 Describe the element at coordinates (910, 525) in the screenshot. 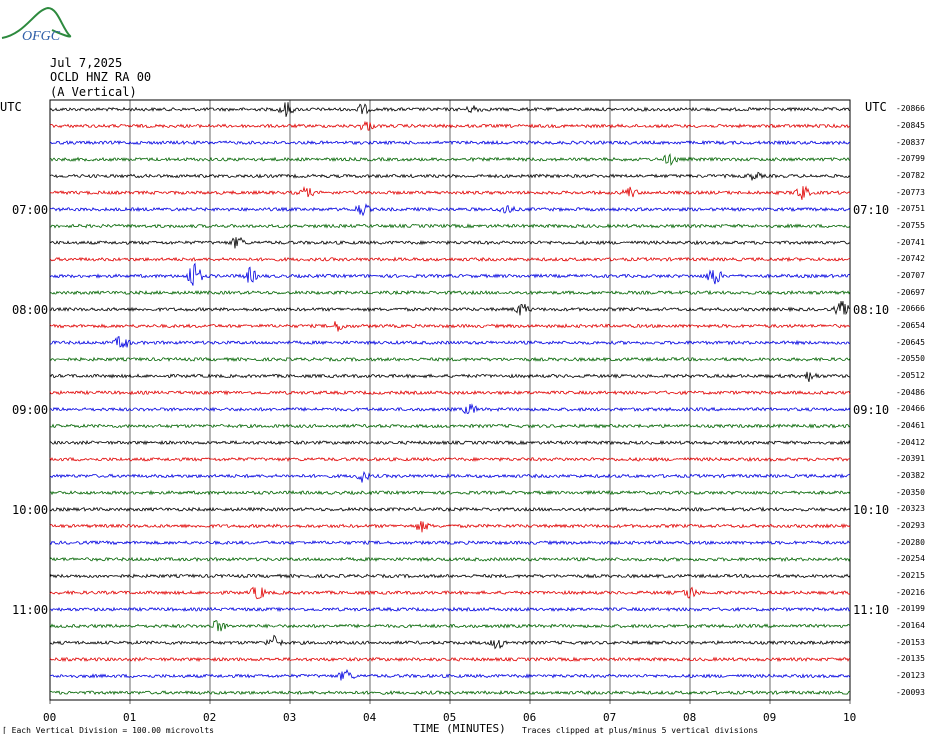

I see `trace-offset-label: -20293` at that location.